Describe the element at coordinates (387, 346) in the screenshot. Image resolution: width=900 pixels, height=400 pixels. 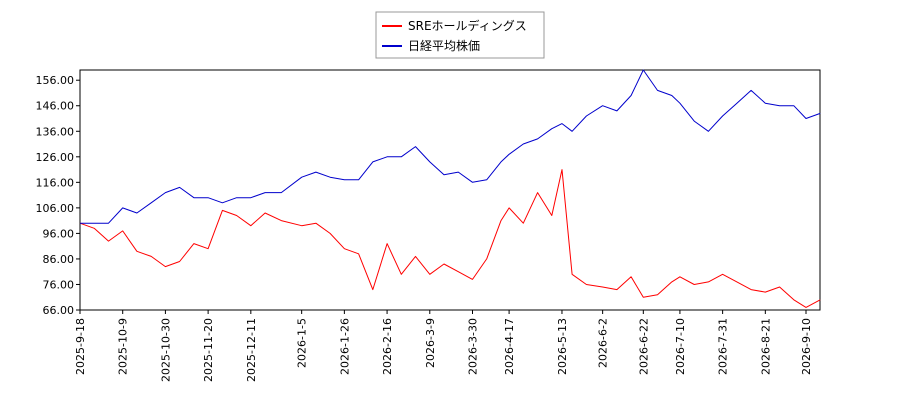
I see `x-tick-label: 2026-2-16` at that location.